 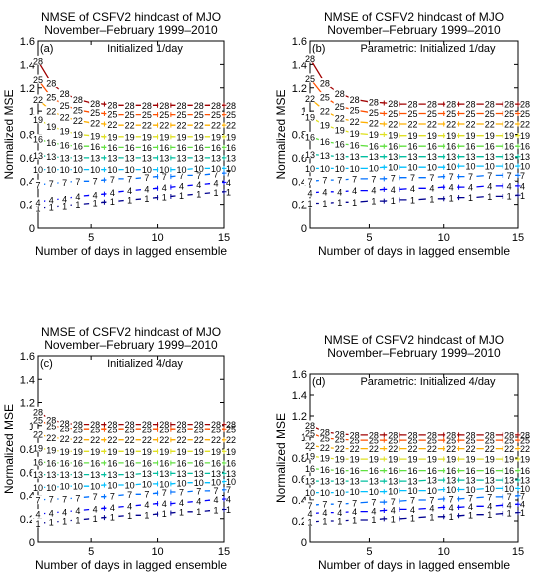 I want to click on series-end-label: 7, so click(x=522, y=496).